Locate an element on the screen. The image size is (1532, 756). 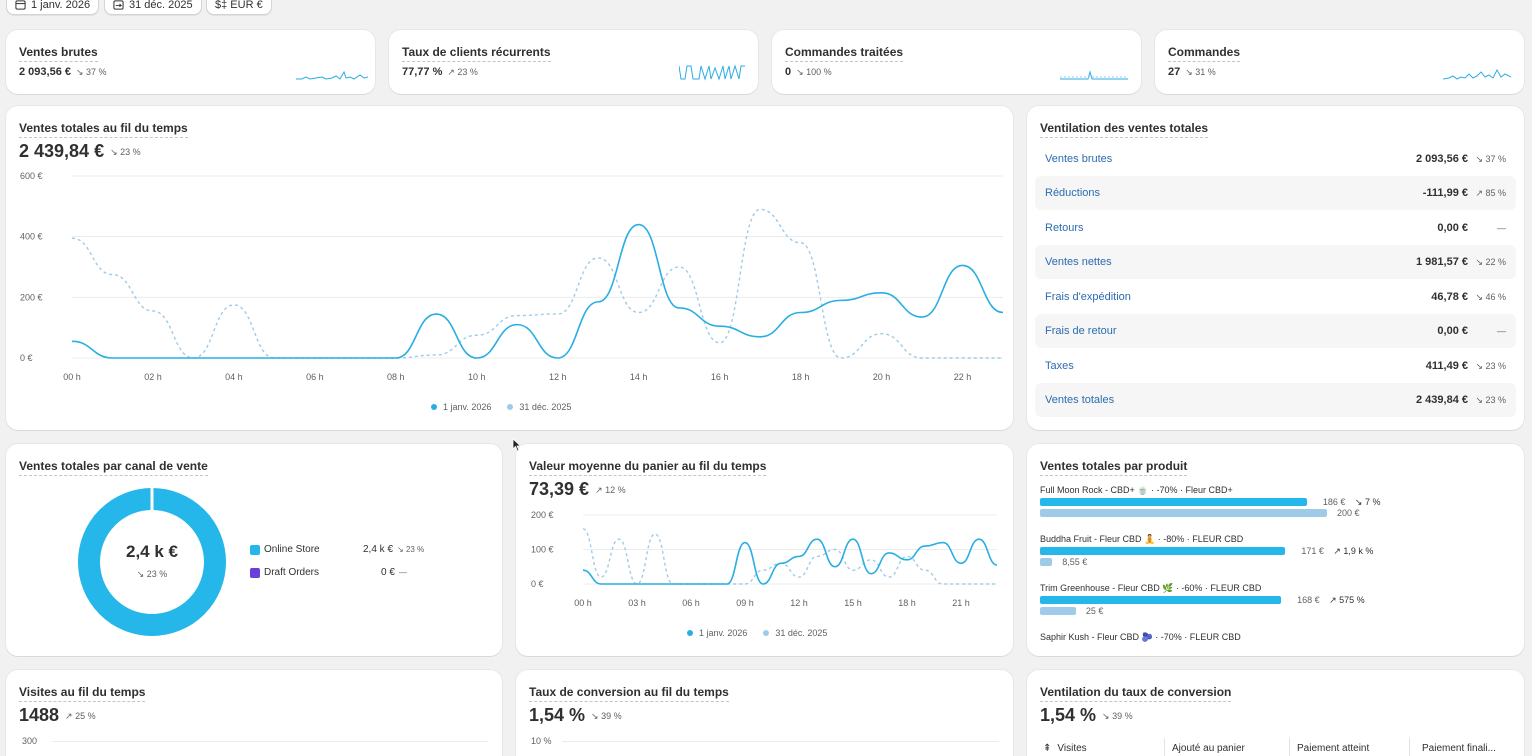
card-title: Ventilation des ventes totales is located at coordinates (1124, 129).